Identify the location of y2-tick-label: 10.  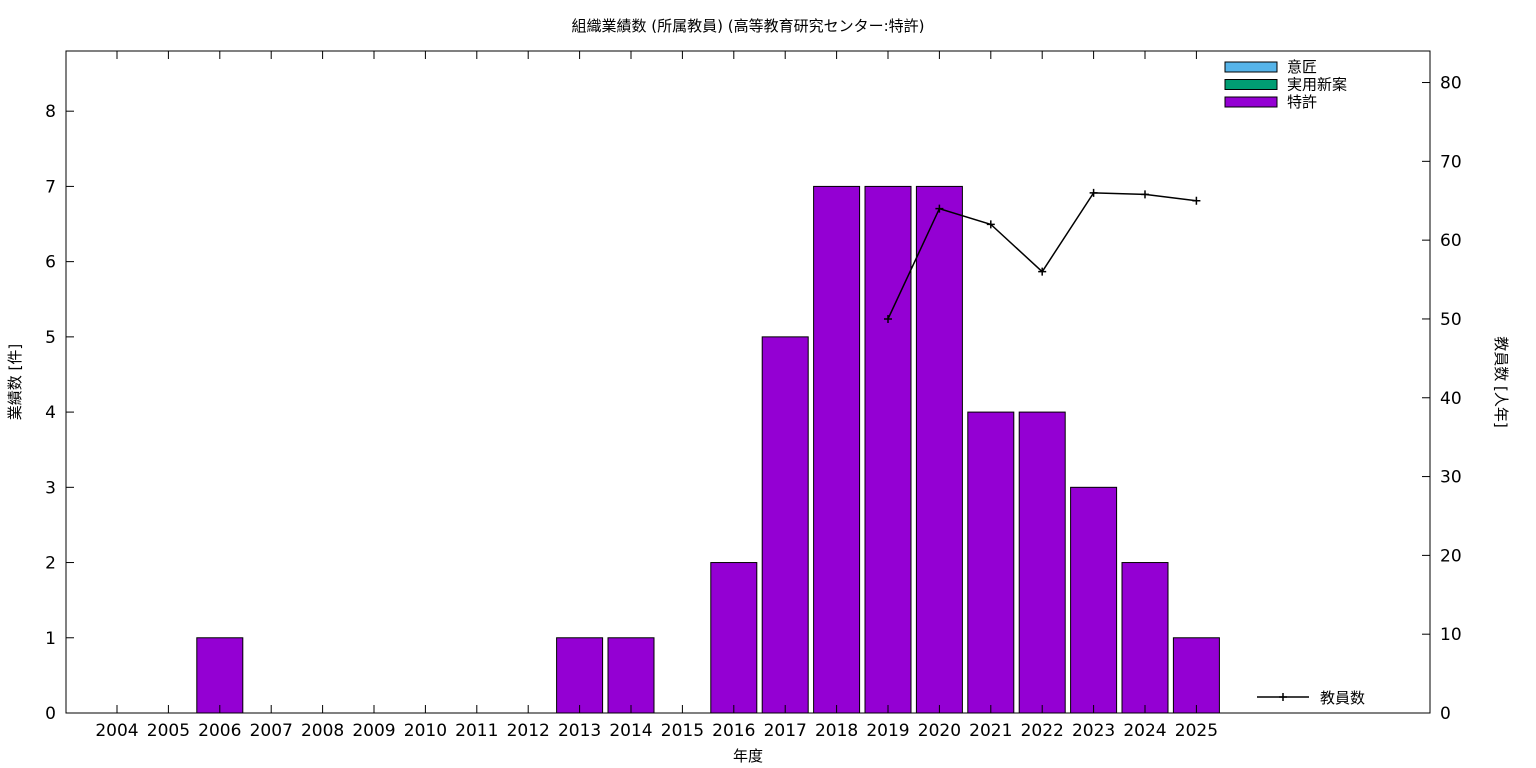
(1451, 635).